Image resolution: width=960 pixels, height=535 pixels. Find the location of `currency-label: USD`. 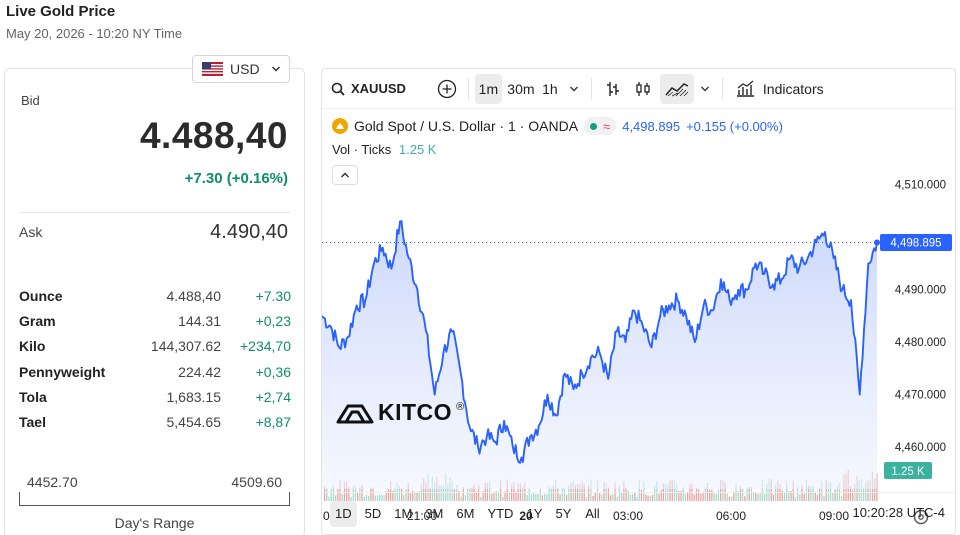

currency-label: USD is located at coordinates (245, 69).